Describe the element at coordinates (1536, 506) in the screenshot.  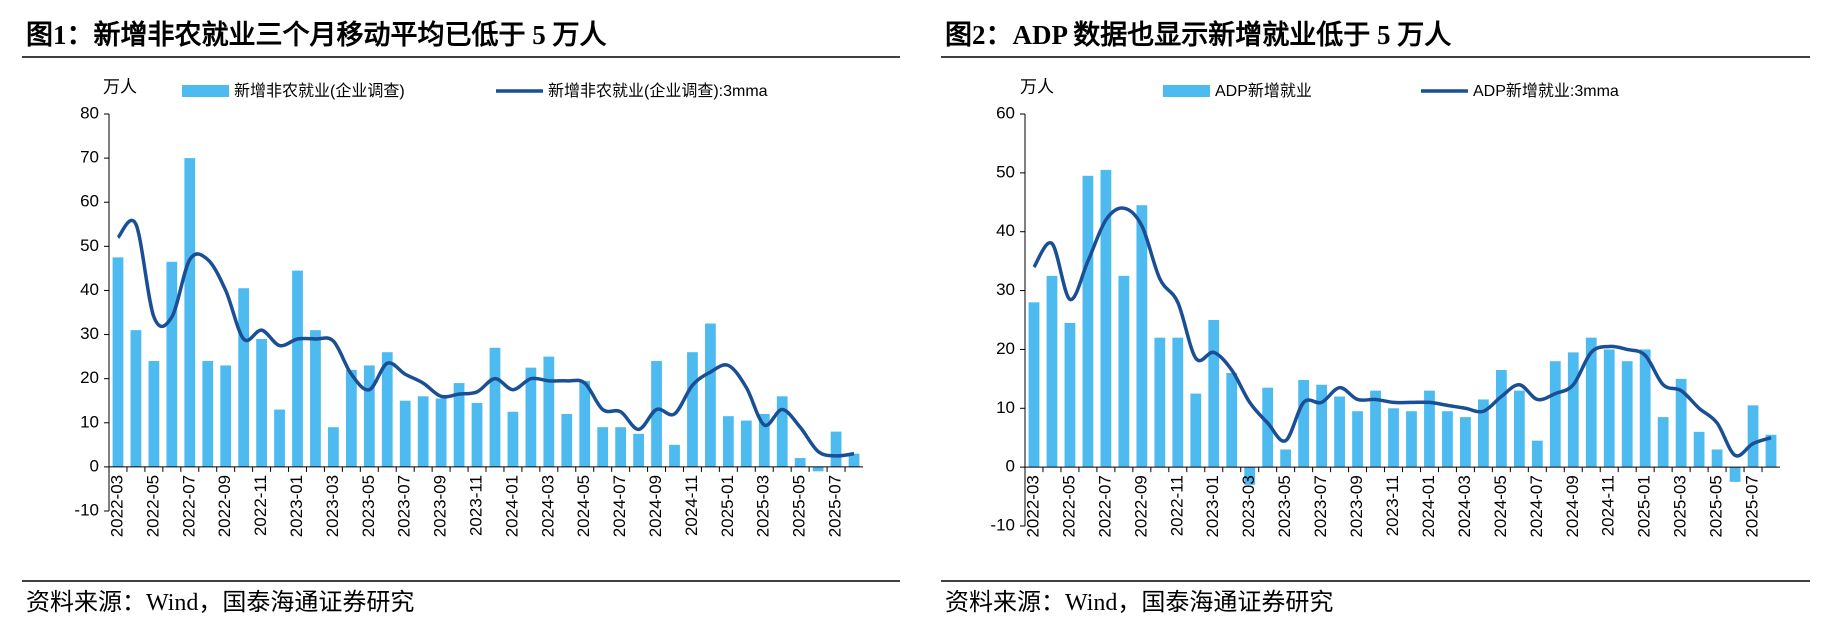
I see `x-tick-label: 2024-07` at that location.